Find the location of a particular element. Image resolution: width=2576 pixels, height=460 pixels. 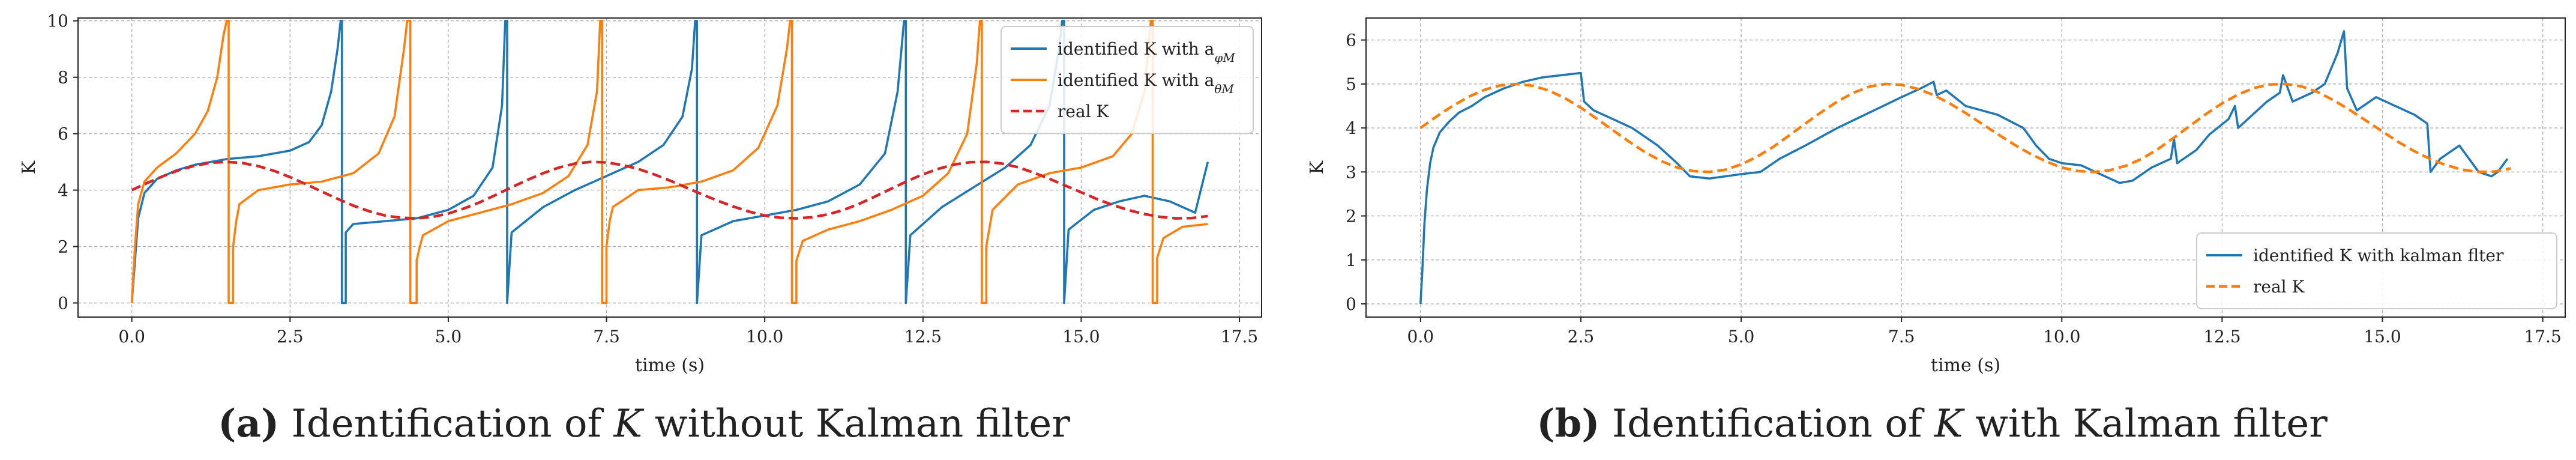

y-tick-label: 1 is located at coordinates (1351, 260).